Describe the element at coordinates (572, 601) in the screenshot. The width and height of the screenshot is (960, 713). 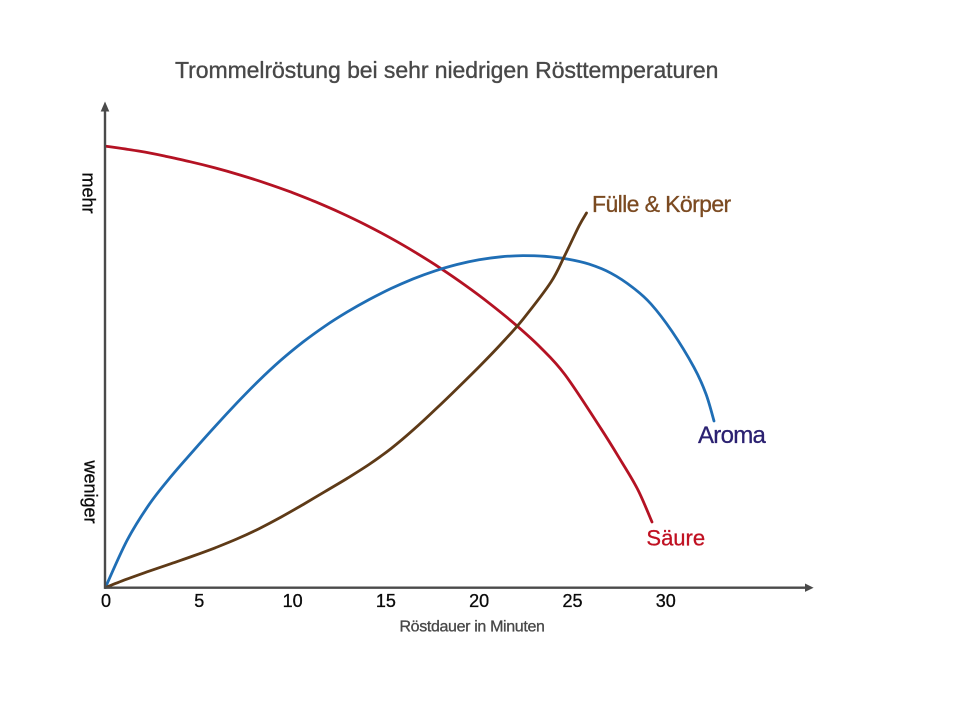
I see `svg-text: 25` at that location.